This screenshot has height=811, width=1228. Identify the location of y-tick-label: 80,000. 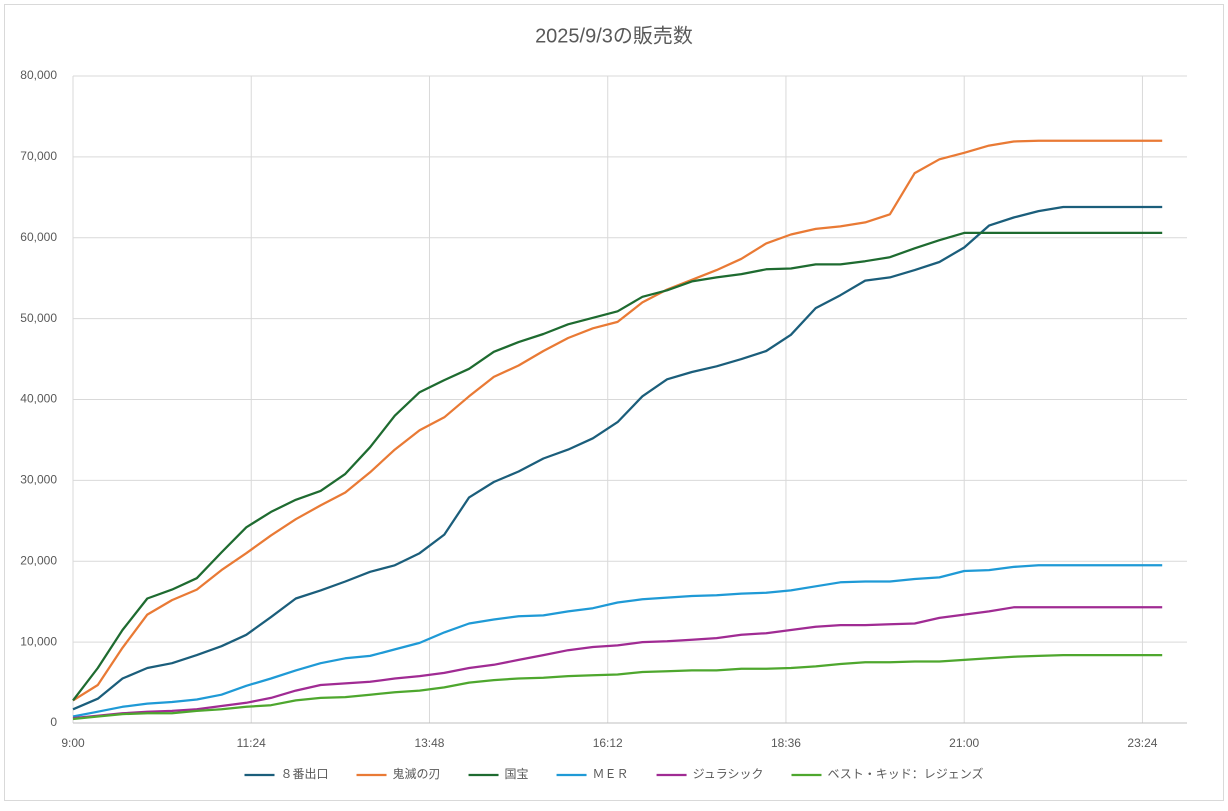
(38, 75).